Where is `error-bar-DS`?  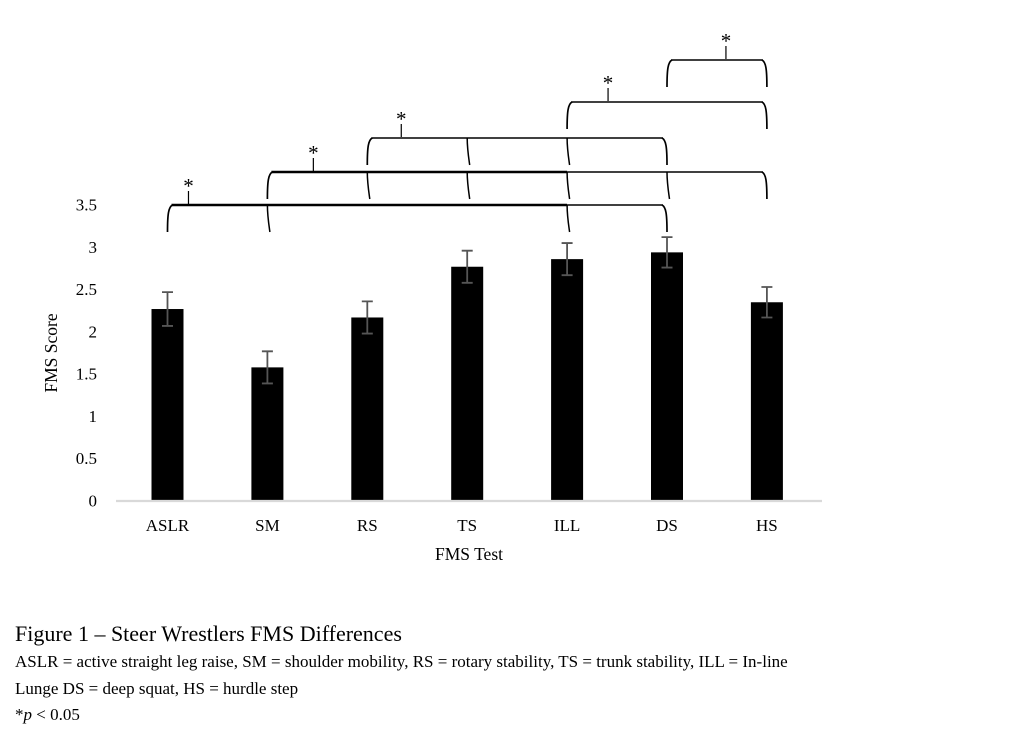
error-bar-DS is located at coordinates (667, 252).